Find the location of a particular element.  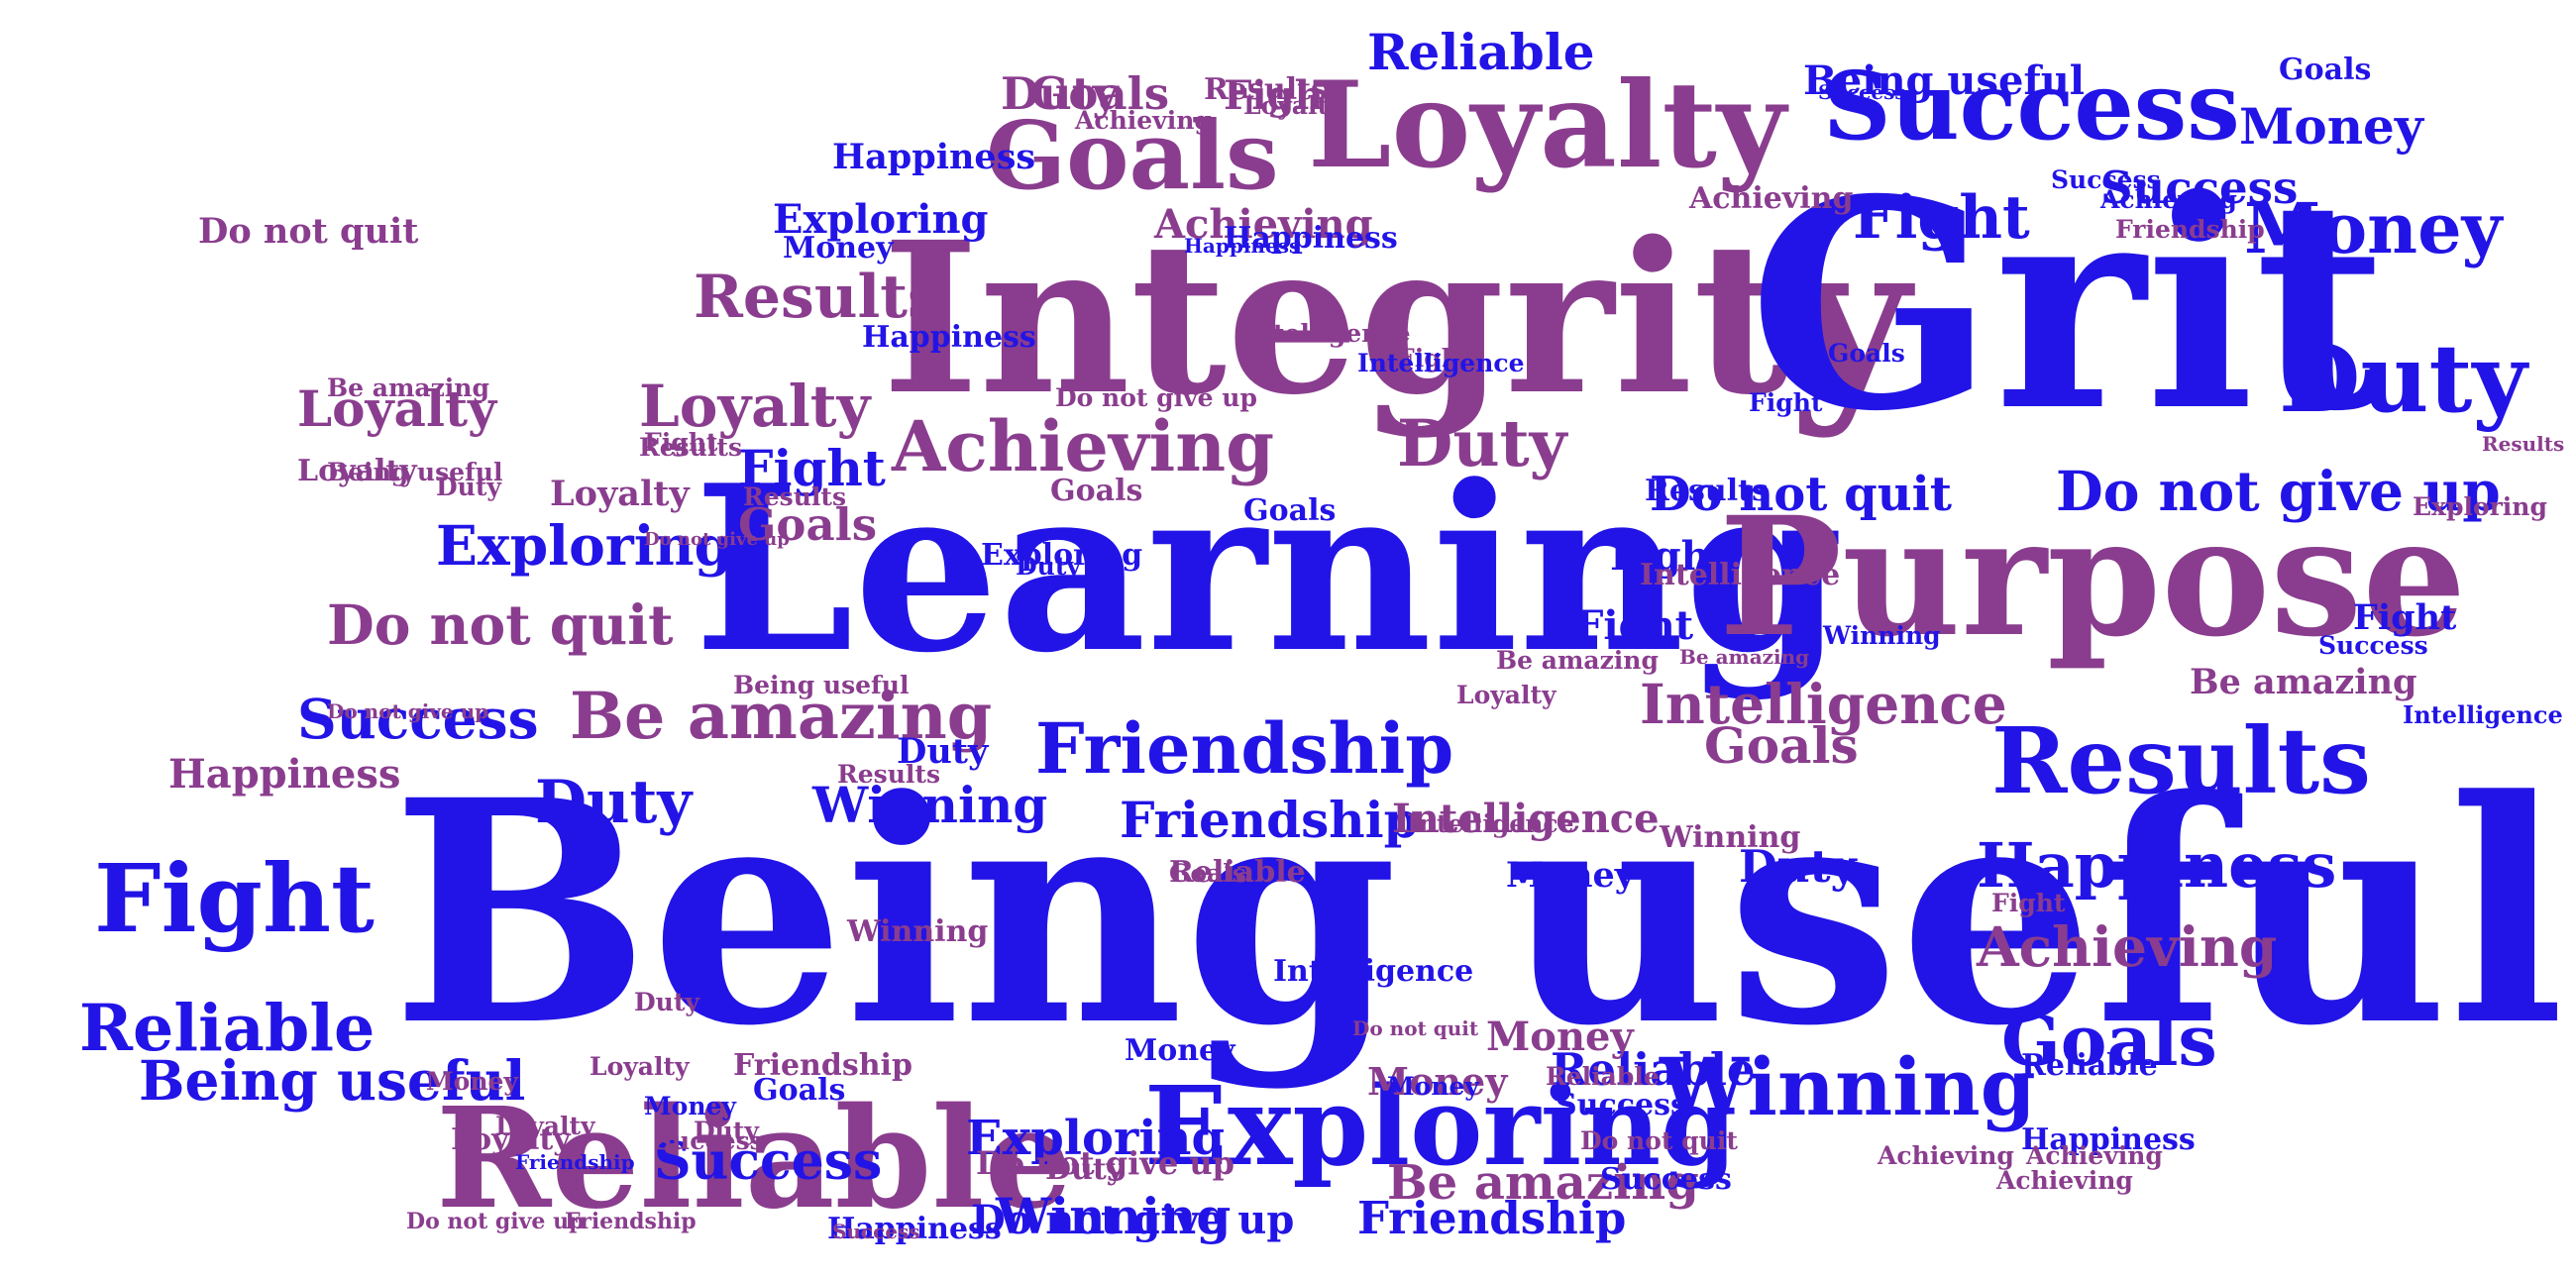

cloud-word: Learning is located at coordinates (1269, 569).